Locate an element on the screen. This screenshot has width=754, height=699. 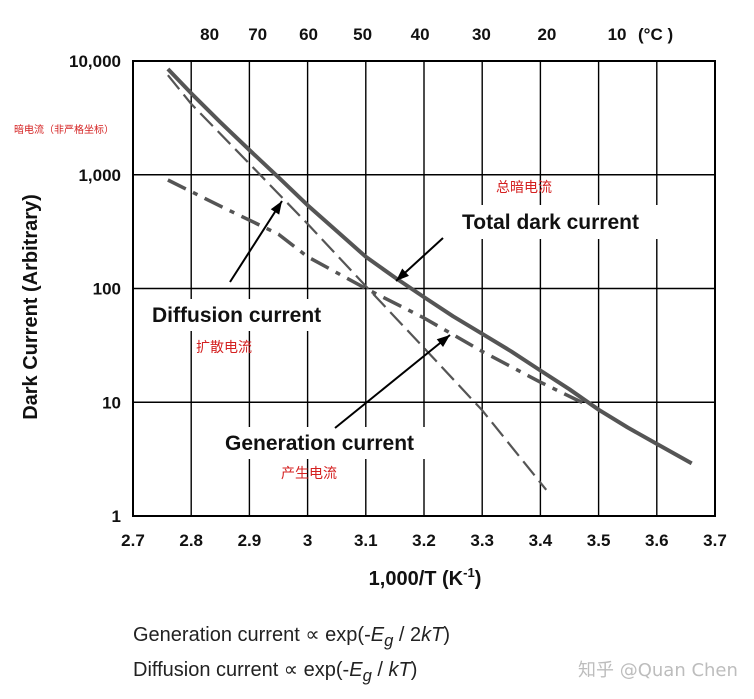
x-tick-label: 2.7 is located at coordinates (133, 540).